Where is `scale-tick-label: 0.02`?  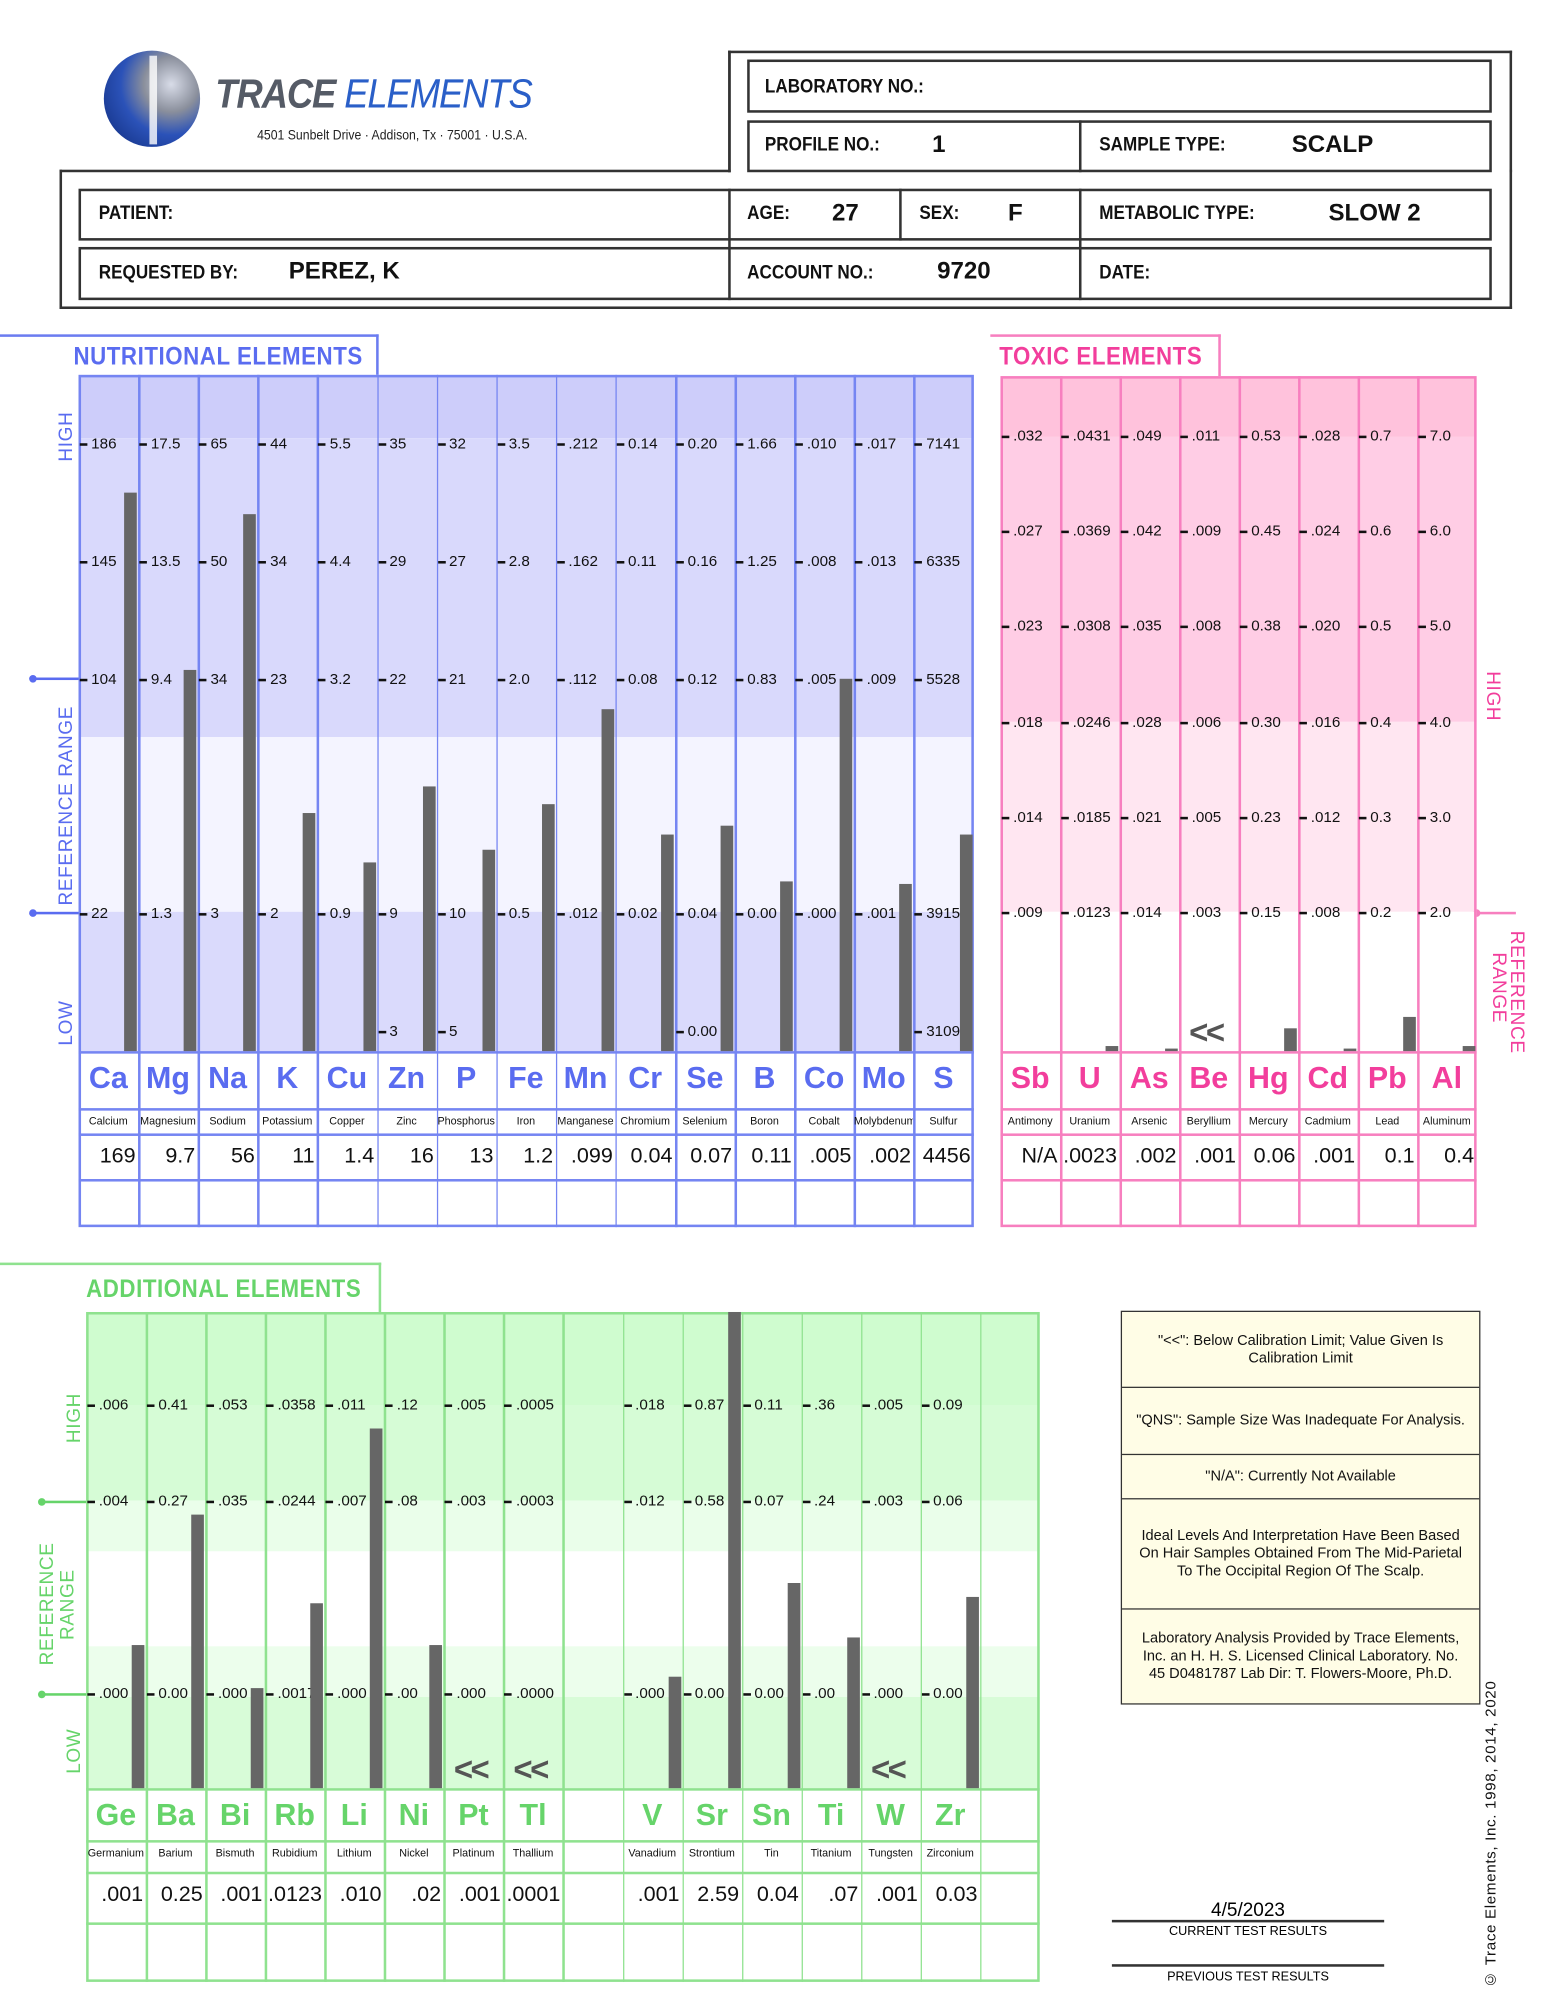
scale-tick-label: 0.02 is located at coordinates (637, 912).